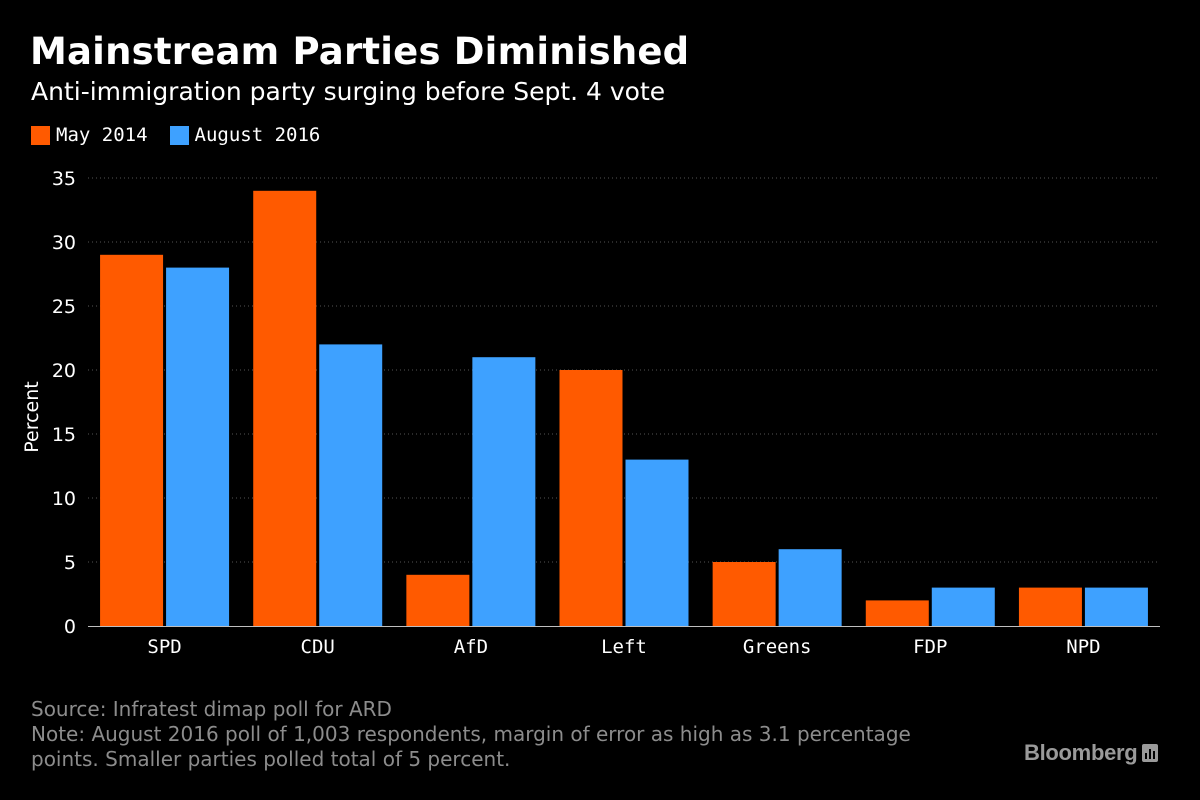 The image size is (1200, 800). What do you see at coordinates (64, 403) in the screenshot?
I see `y-tick-labels: 0 5 10 15 20 25 30 35` at bounding box center [64, 403].